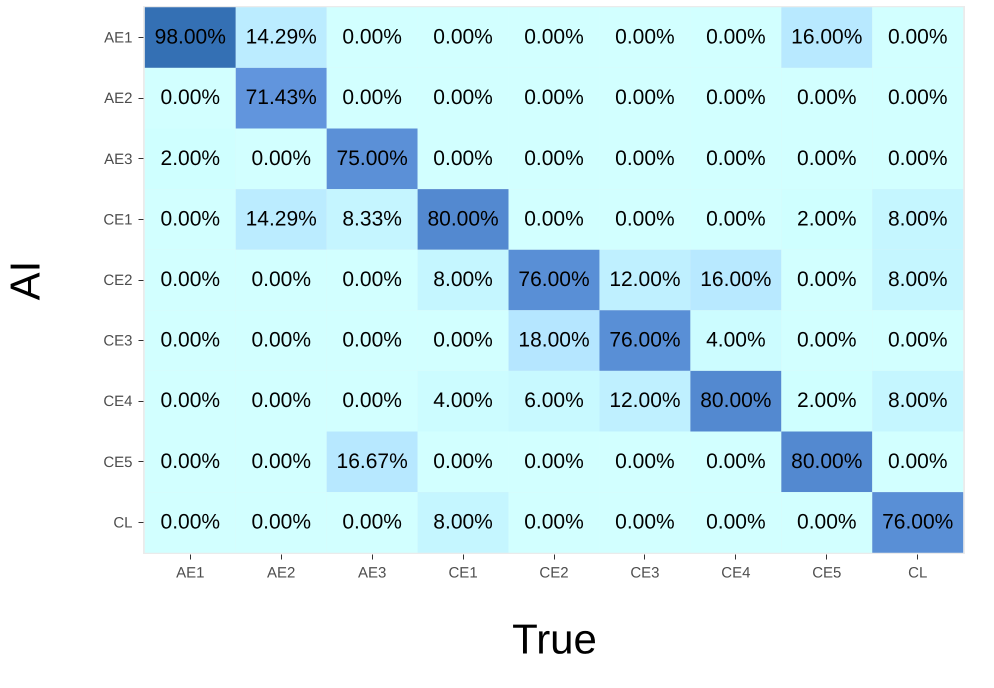 Image resolution: width=994 pixels, height=688 pixels. What do you see at coordinates (117, 341) in the screenshot?
I see `y-tick-label: CE3` at bounding box center [117, 341].